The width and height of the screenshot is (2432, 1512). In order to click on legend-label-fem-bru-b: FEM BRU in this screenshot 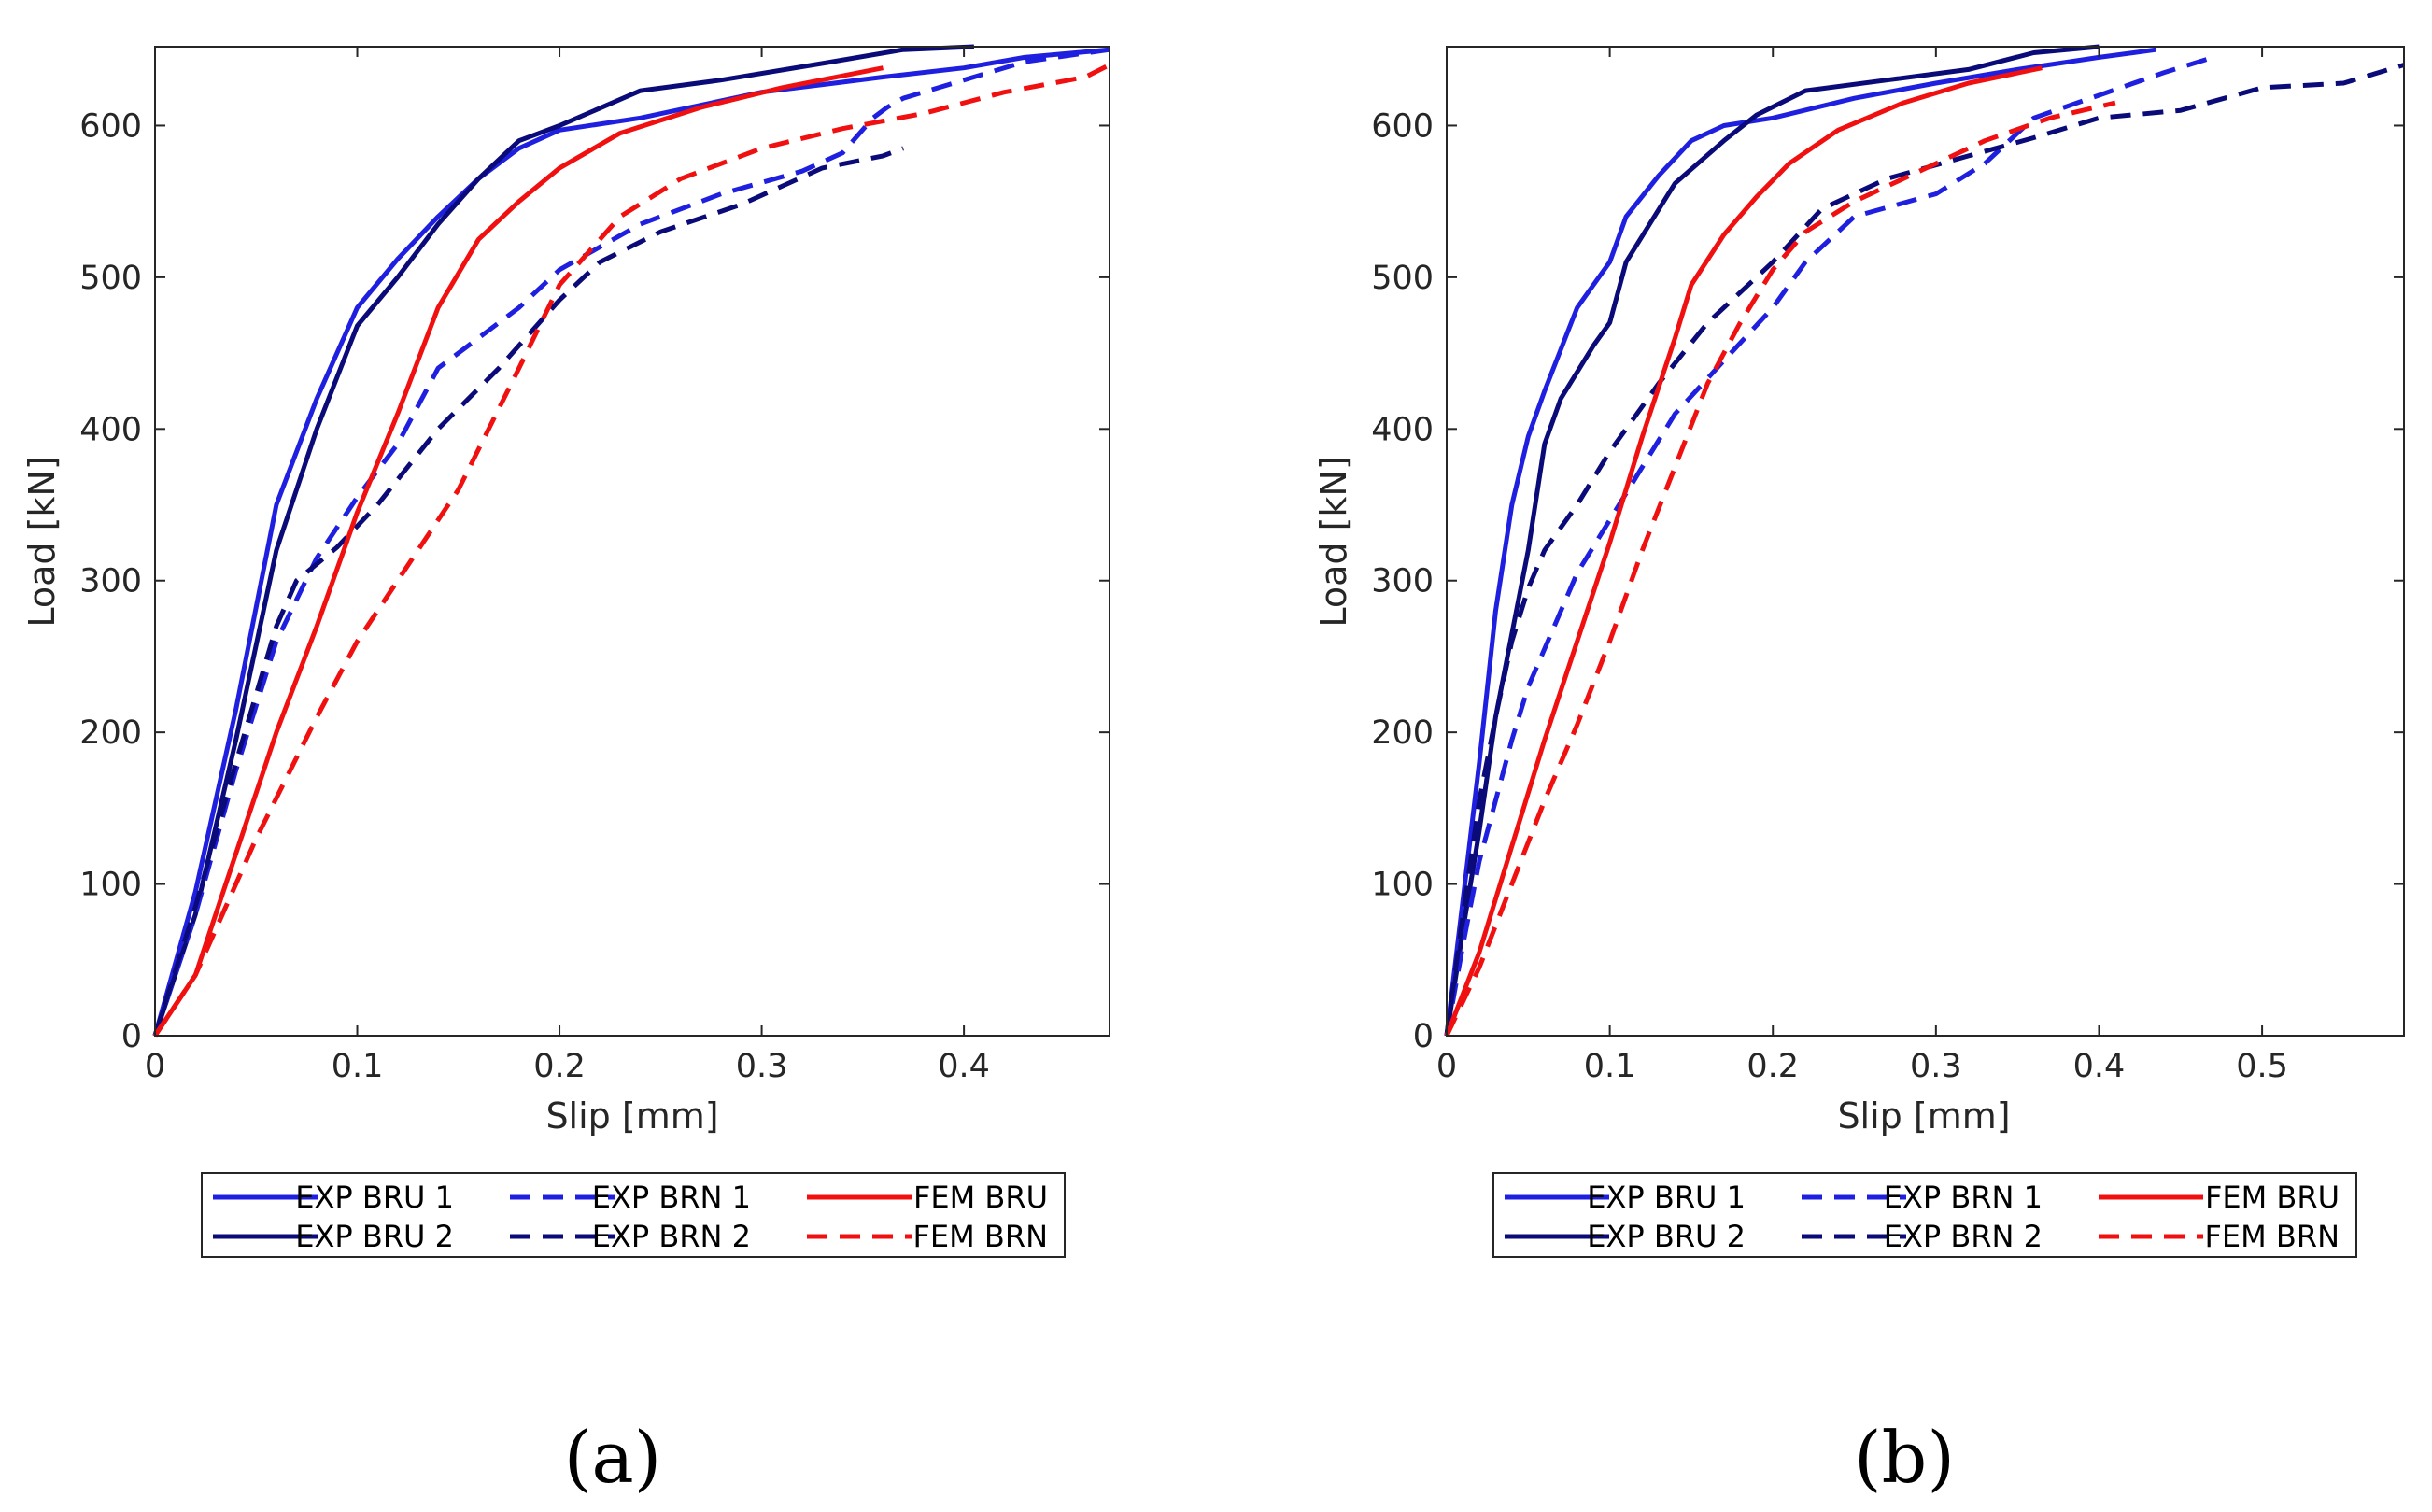, I will do `click(2273, 1197)`.